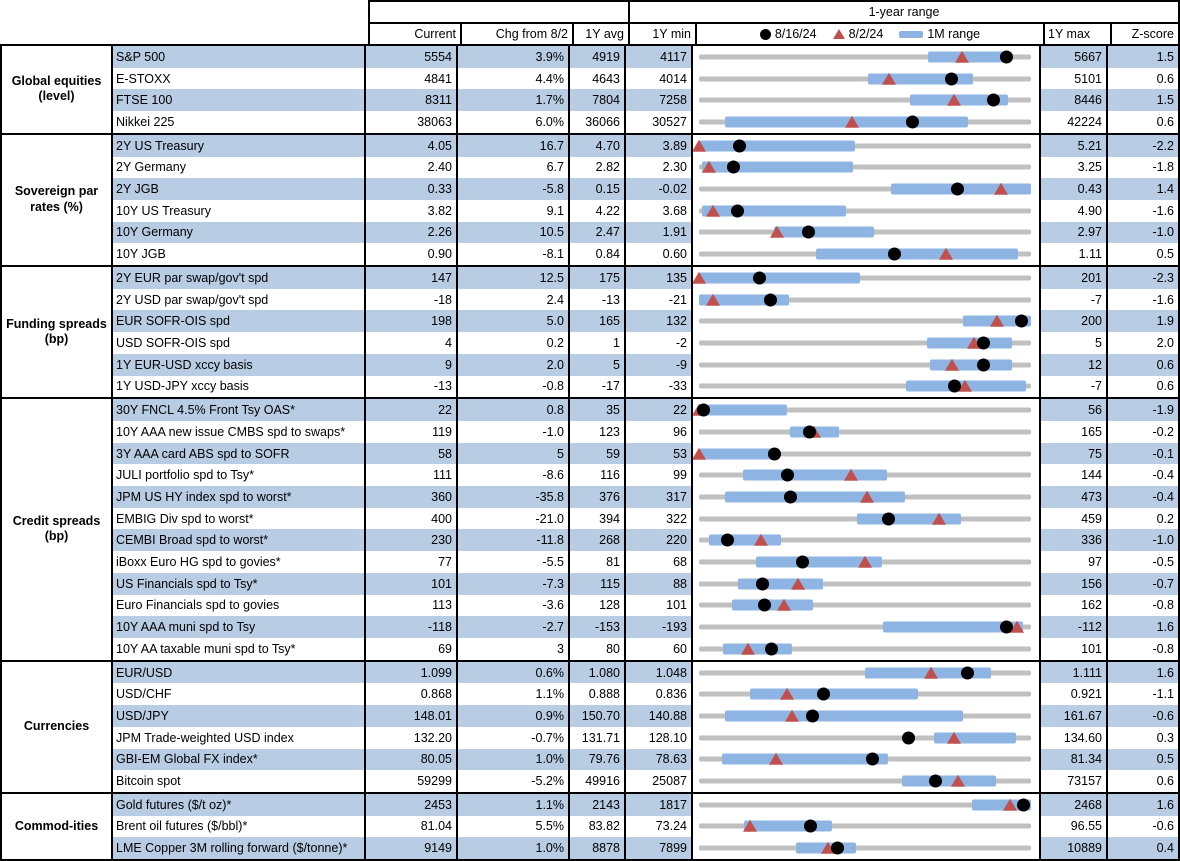 This screenshot has width=1180, height=861. What do you see at coordinates (1143, 848) in the screenshot?
I see `zscore-value: 0.4` at bounding box center [1143, 848].